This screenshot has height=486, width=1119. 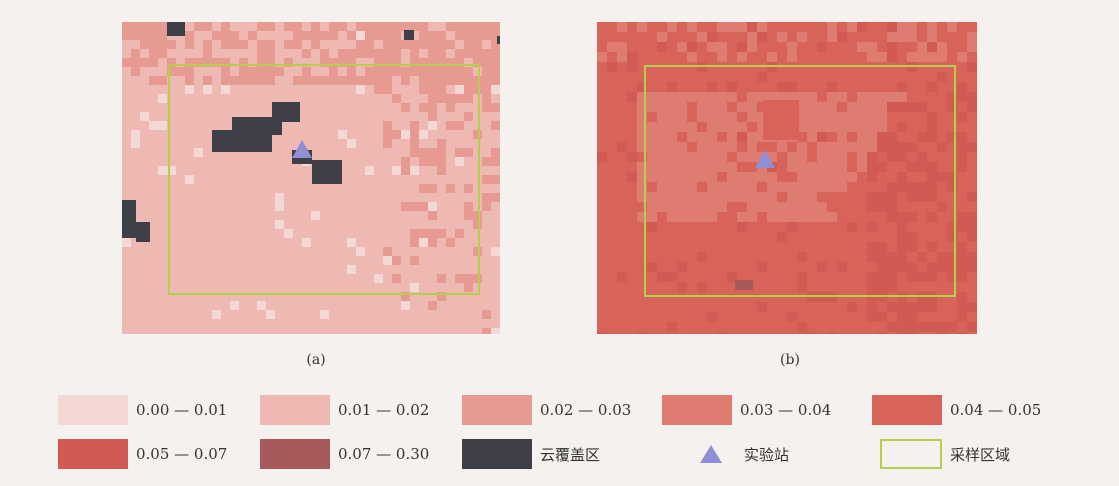 I want to click on legend-item-4: 0.04 — 0.05, so click(x=956, y=410).